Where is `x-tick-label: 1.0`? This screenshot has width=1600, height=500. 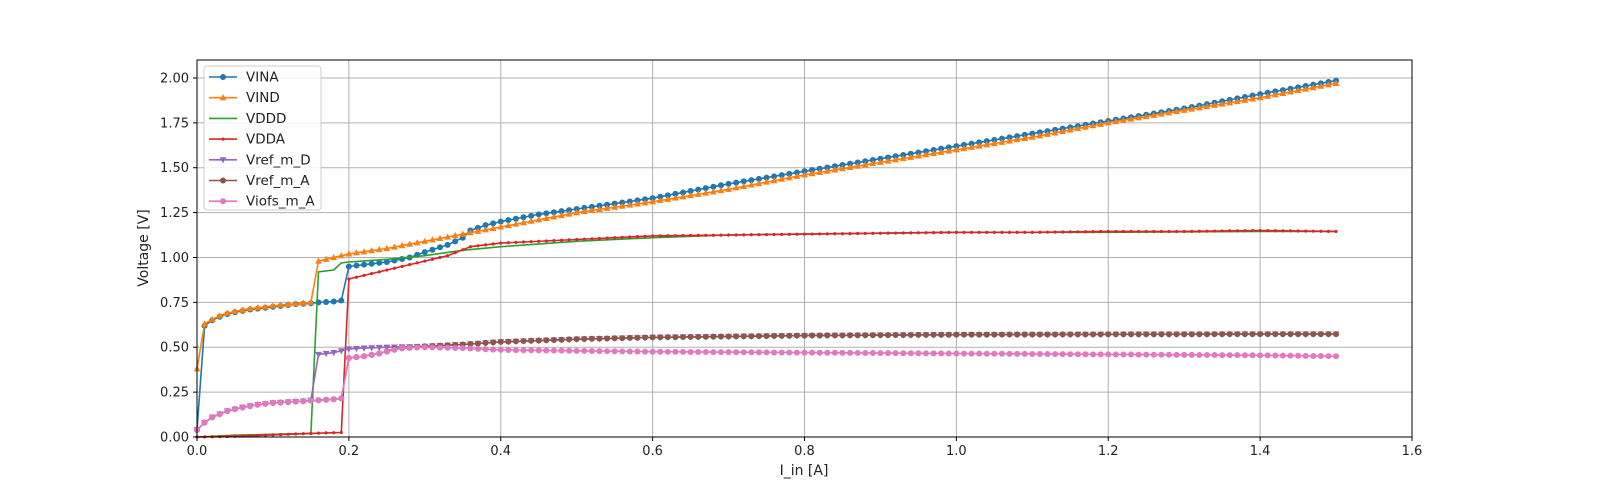
x-tick-label: 1.0 is located at coordinates (956, 451).